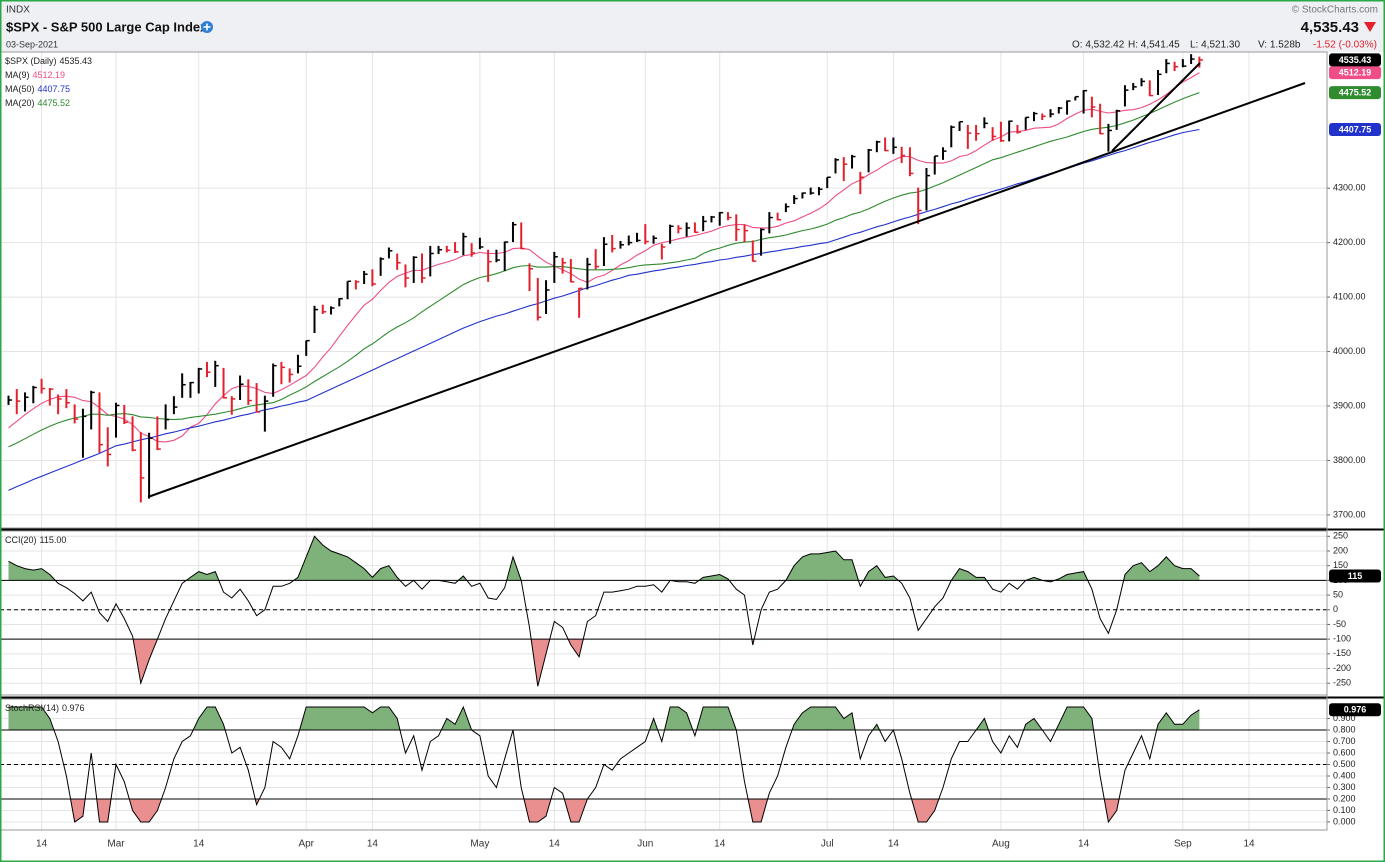 The height and width of the screenshot is (862, 1385). I want to click on trend-line, so click(1156, 107).